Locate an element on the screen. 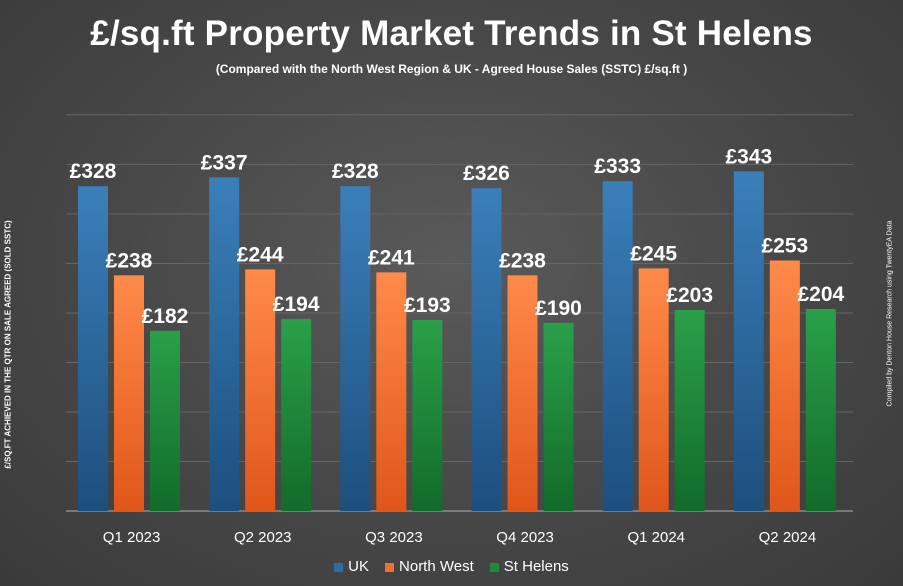 This screenshot has width=903, height=586. data-label: £244 is located at coordinates (260, 254).